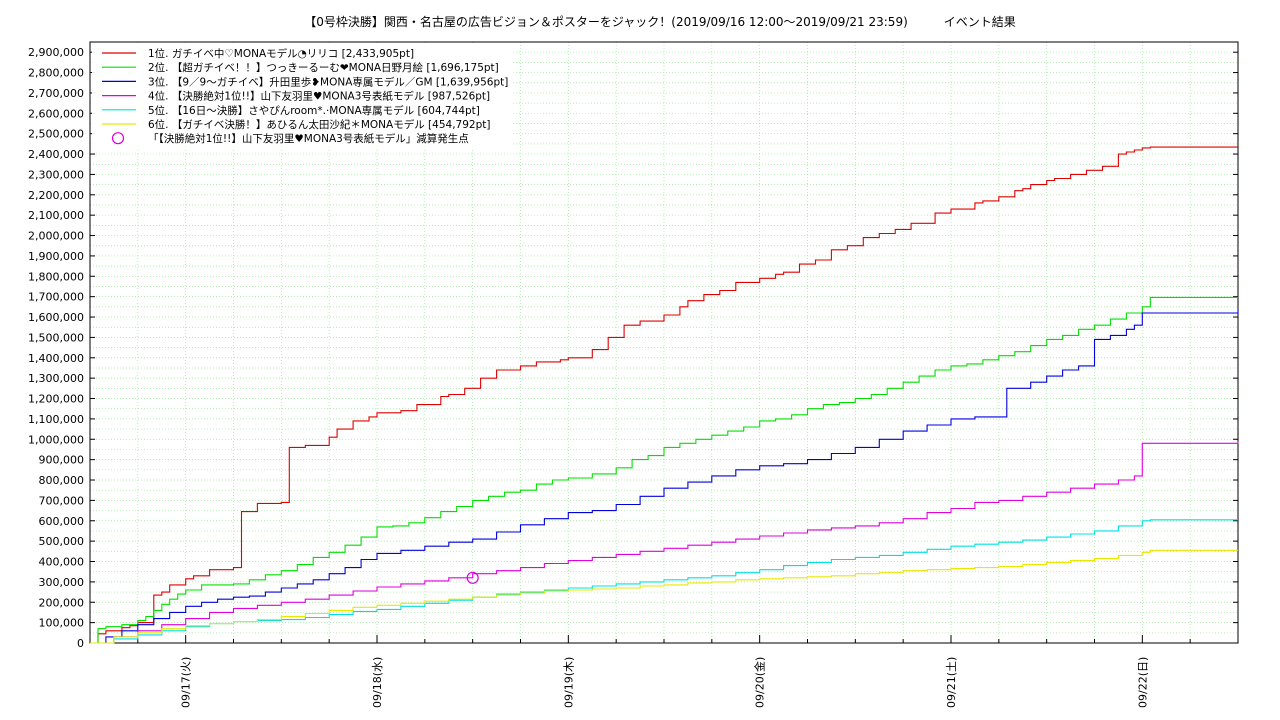 The width and height of the screenshot is (1280, 720). Describe the element at coordinates (568, 682) in the screenshot. I see `x-tick-label: 09/19(木)` at that location.